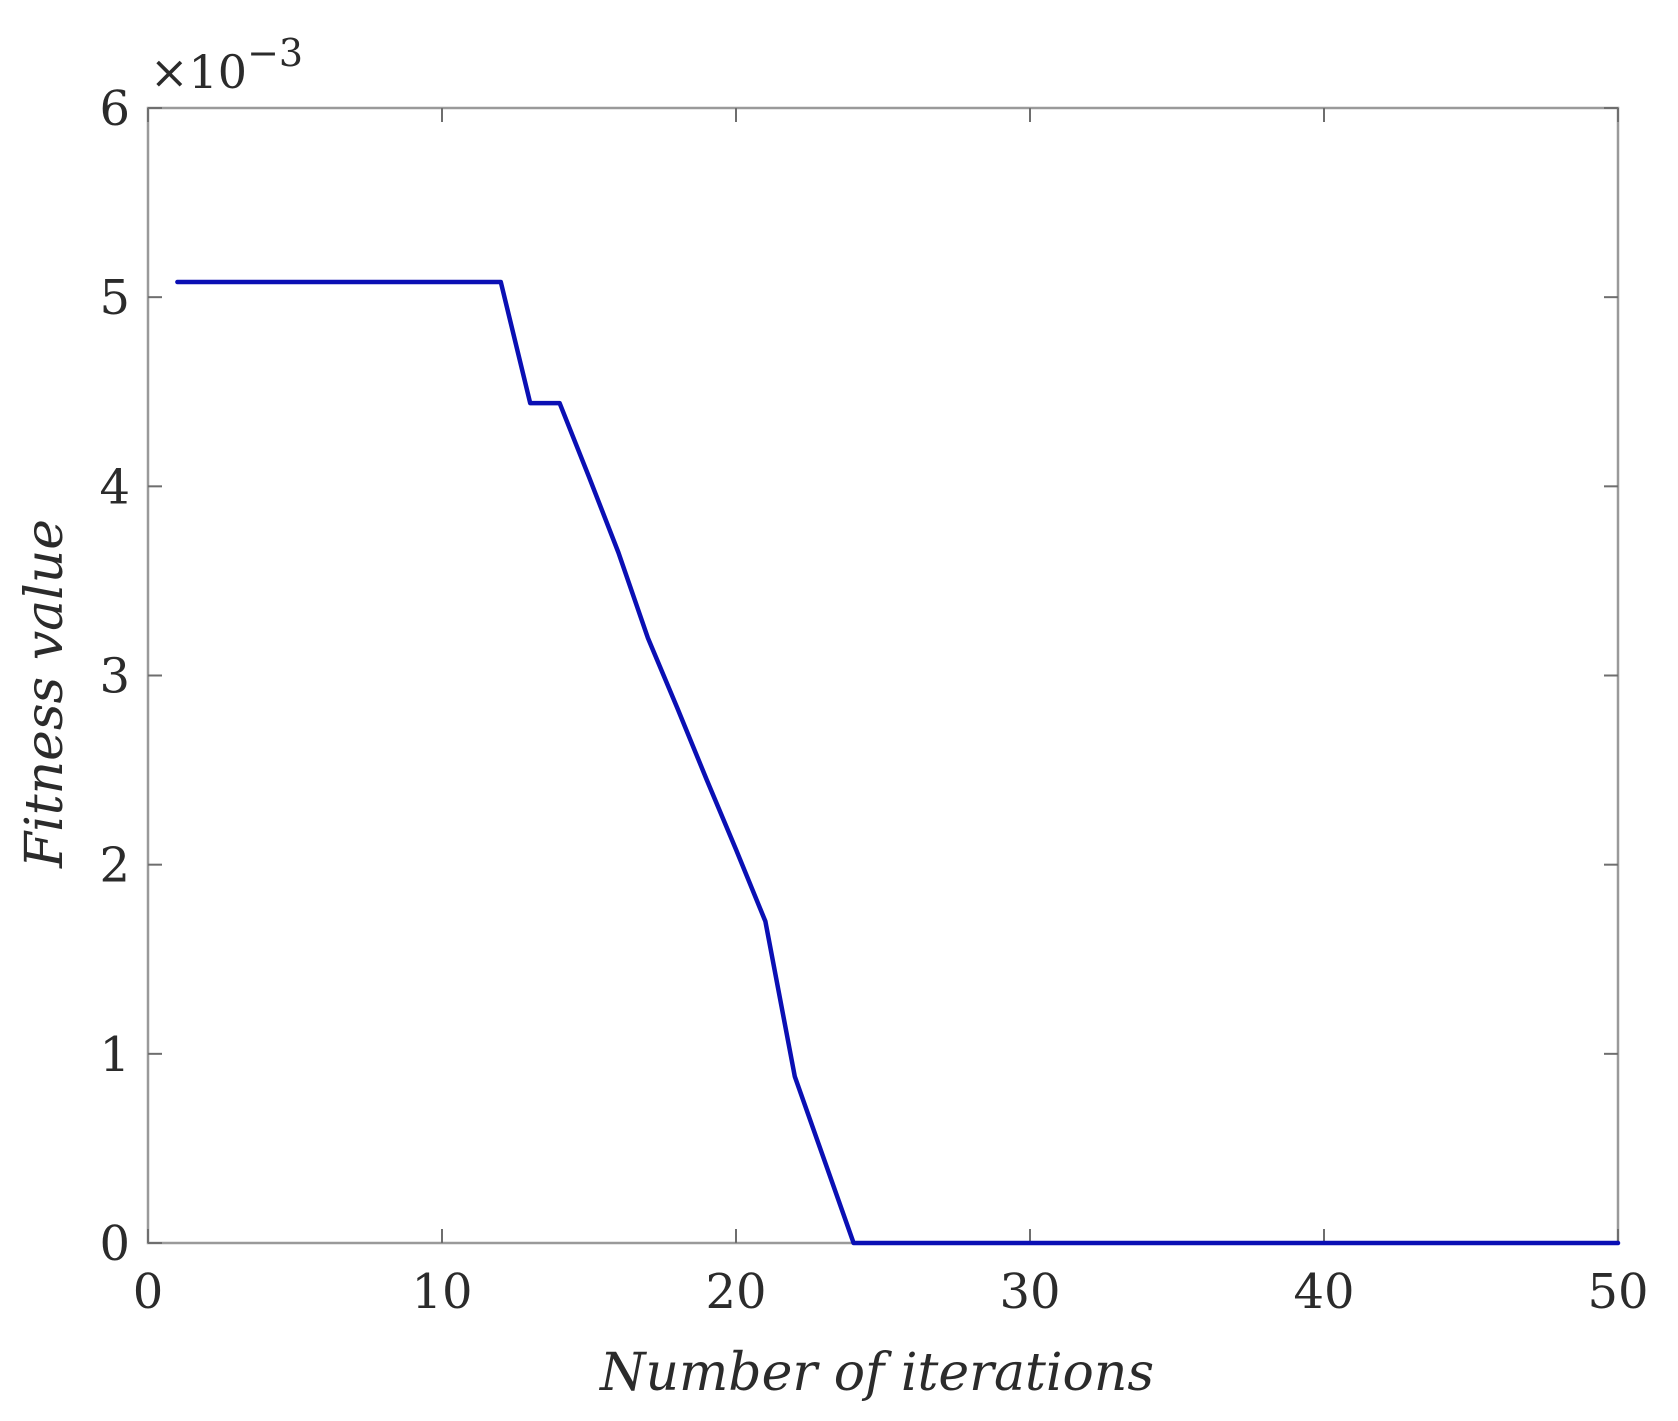 This screenshot has width=1678, height=1421. Describe the element at coordinates (114, 1055) in the screenshot. I see `y-tick-label: 1` at that location.